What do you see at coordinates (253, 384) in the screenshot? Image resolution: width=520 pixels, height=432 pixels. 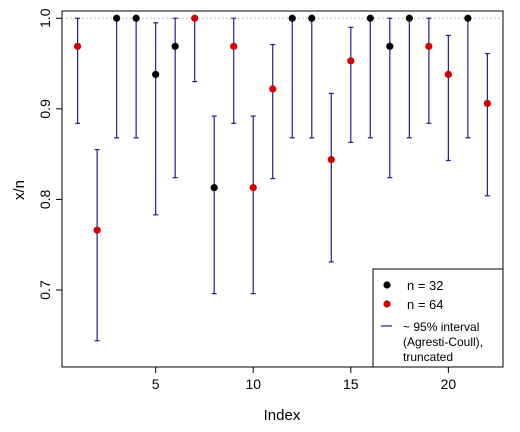 I see `x-tick-label: 10` at bounding box center [253, 384].